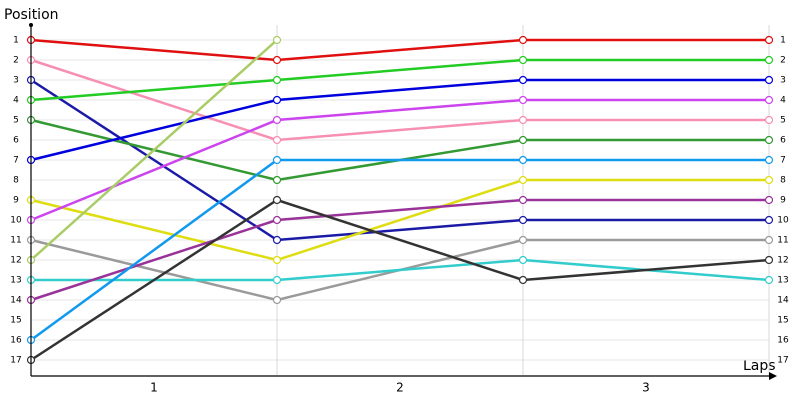  Describe the element at coordinates (782, 361) in the screenshot. I see `y-tick-label-right: 17` at that location.